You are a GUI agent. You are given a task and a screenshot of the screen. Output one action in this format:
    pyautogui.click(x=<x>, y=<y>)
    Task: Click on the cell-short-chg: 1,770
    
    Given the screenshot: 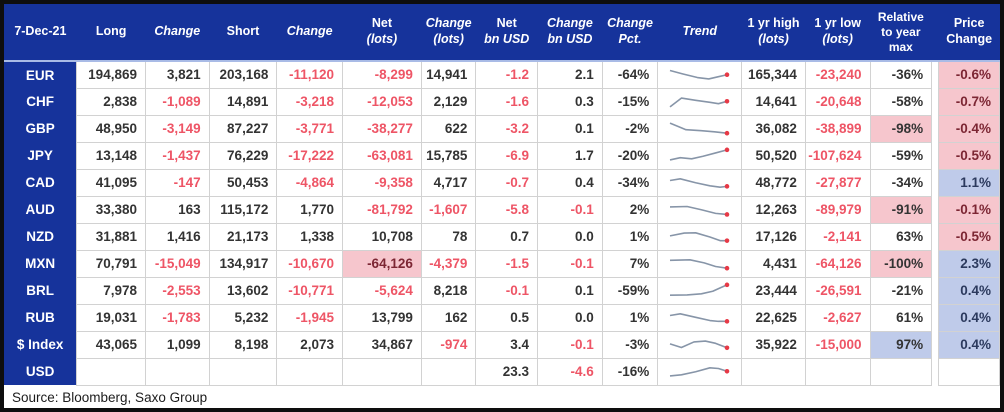 What is the action you would take?
    pyautogui.click(x=310, y=209)
    